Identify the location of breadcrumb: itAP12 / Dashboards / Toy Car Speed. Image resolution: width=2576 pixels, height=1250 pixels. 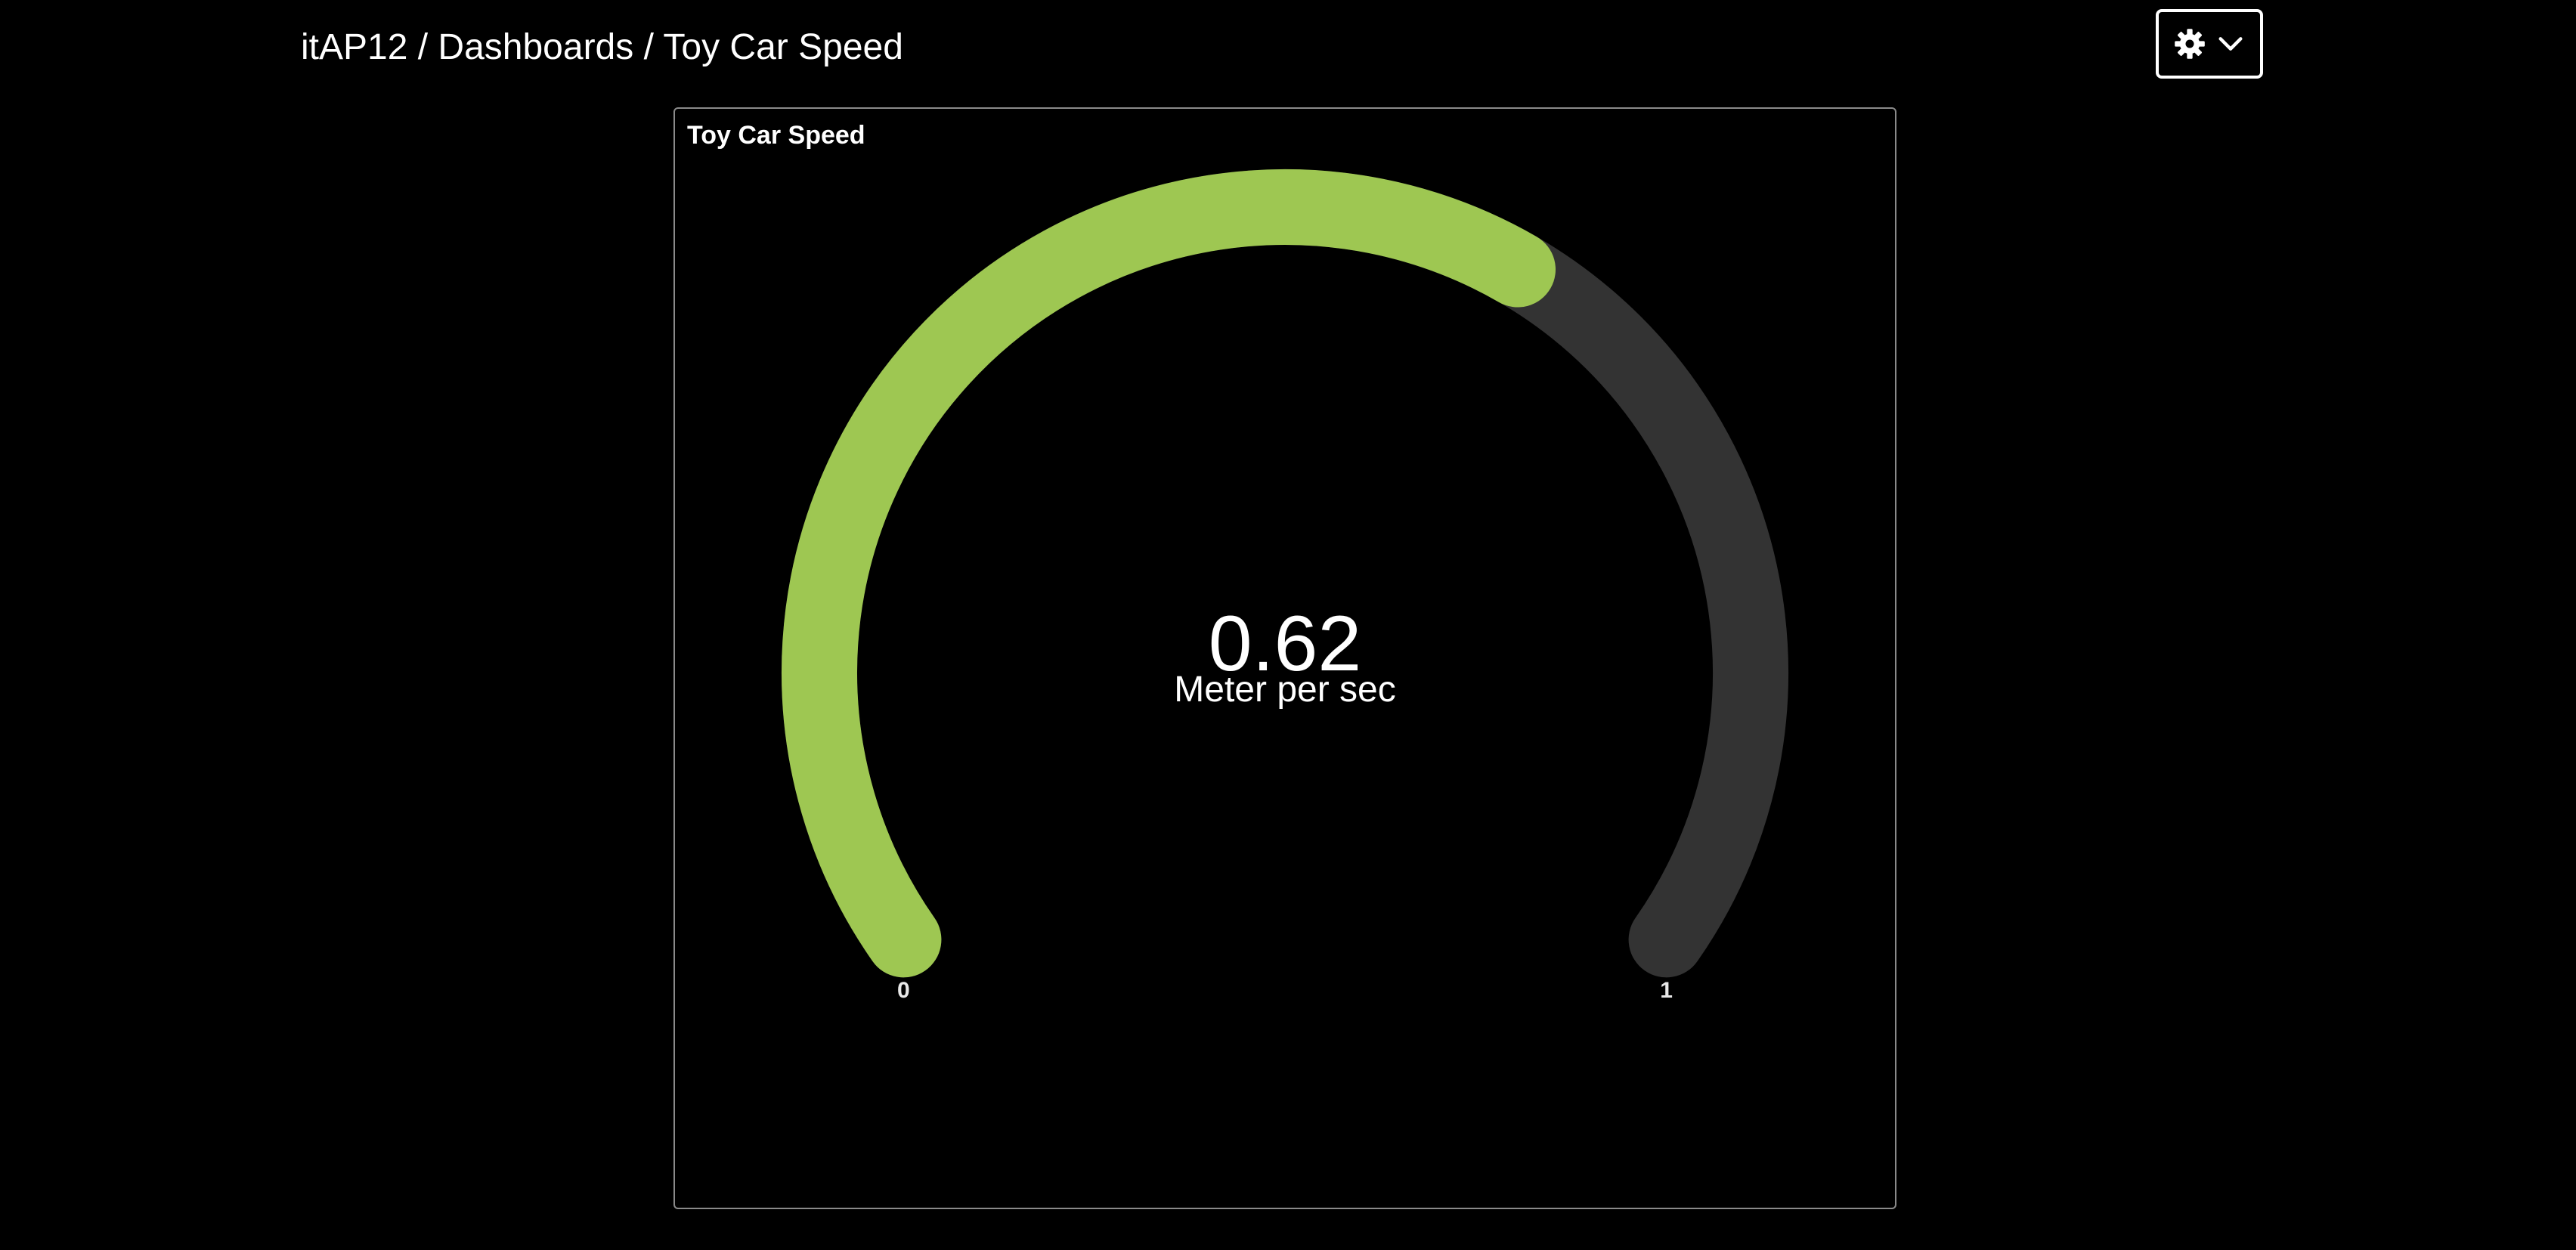
(602, 47).